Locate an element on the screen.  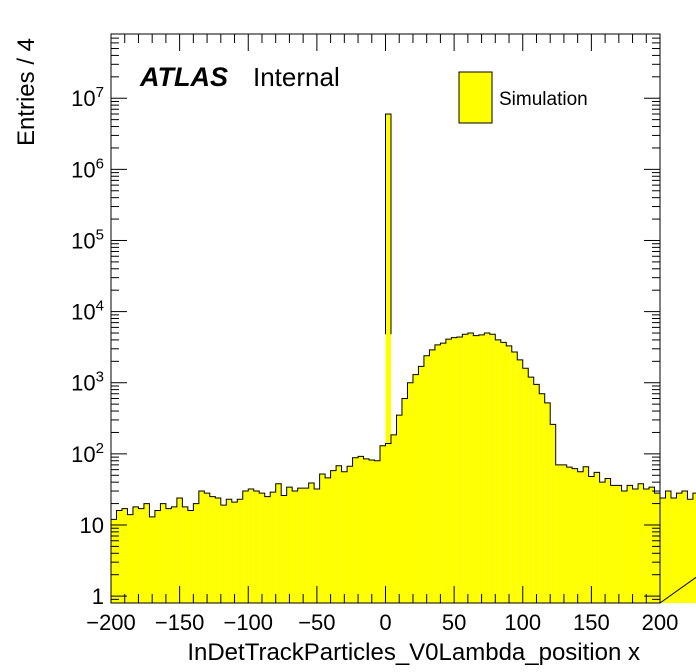
y-tick-label: 1 is located at coordinates (98, 596).